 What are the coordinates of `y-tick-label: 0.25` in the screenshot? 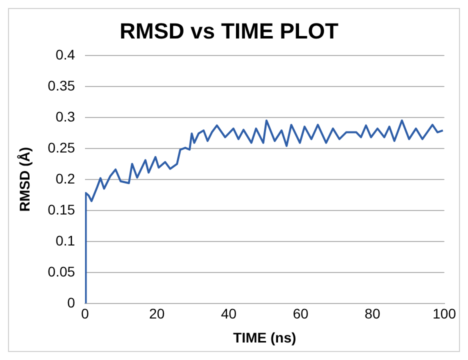 It's located at (62, 147).